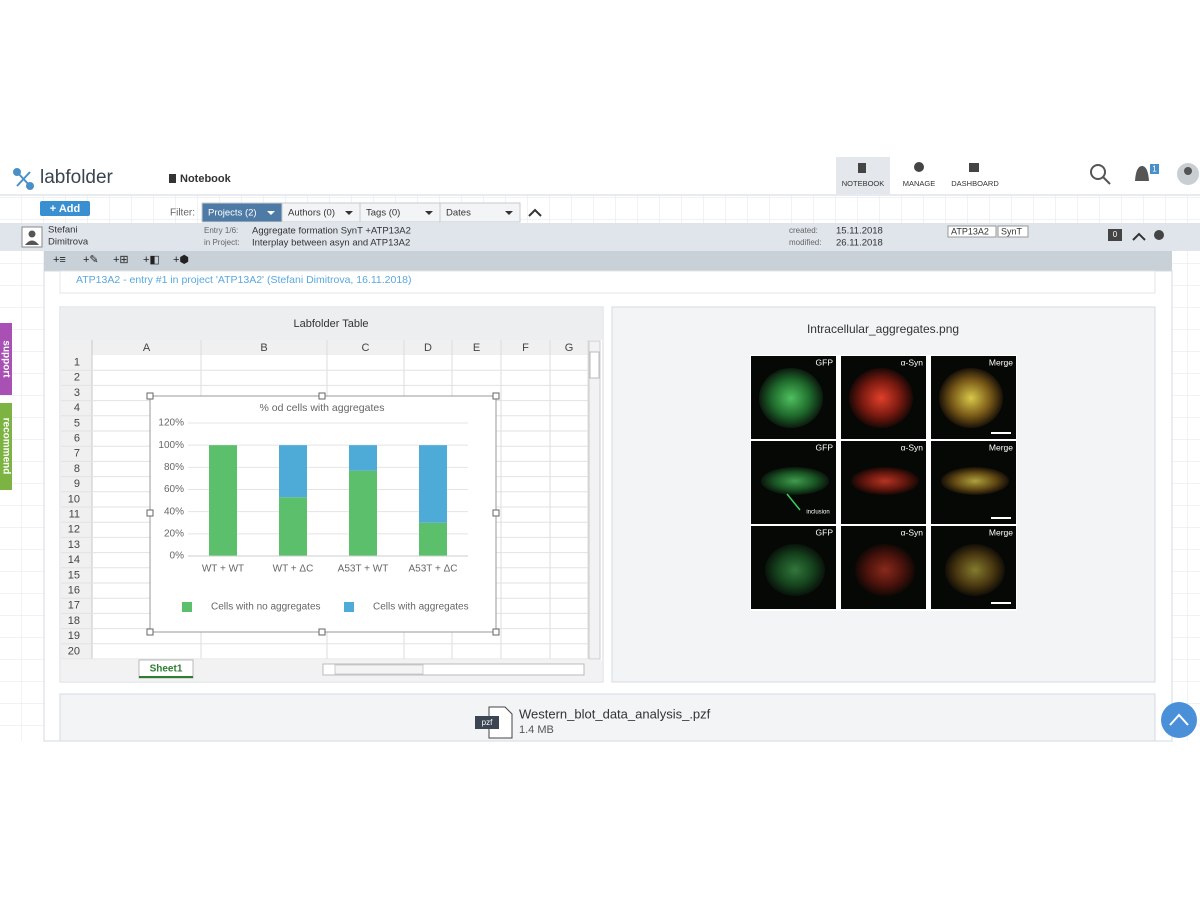 The height and width of the screenshot is (900, 1200). Describe the element at coordinates (805, 242) in the screenshot. I see `modified-label: modified:` at that location.